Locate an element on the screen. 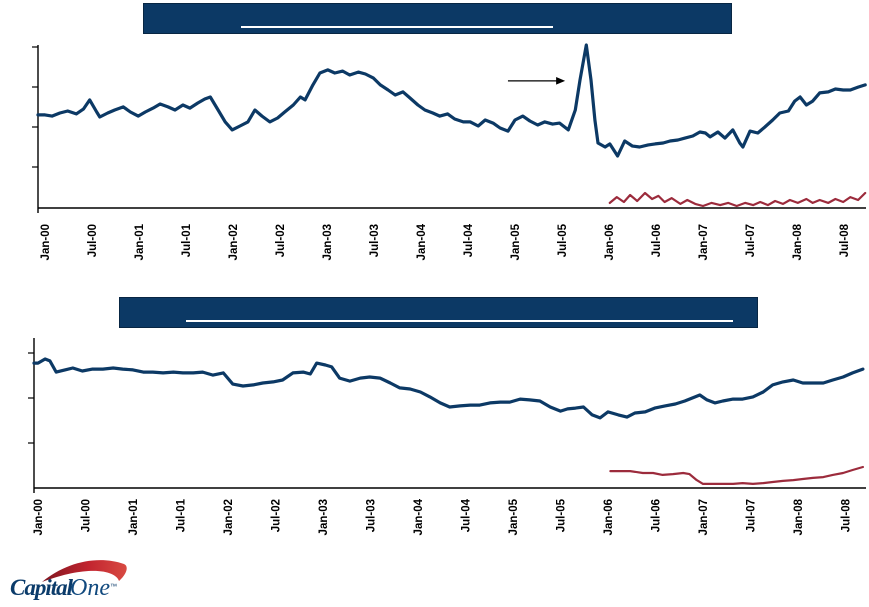 The image size is (869, 607). chart2-x-label: Jan-03 is located at coordinates (324, 517).